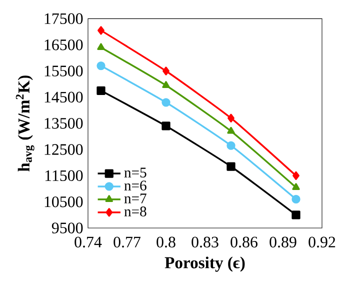 Image resolution: width=350 pixels, height=282 pixels. Describe the element at coordinates (135, 173) in the screenshot. I see `legend-label: n=5` at that location.